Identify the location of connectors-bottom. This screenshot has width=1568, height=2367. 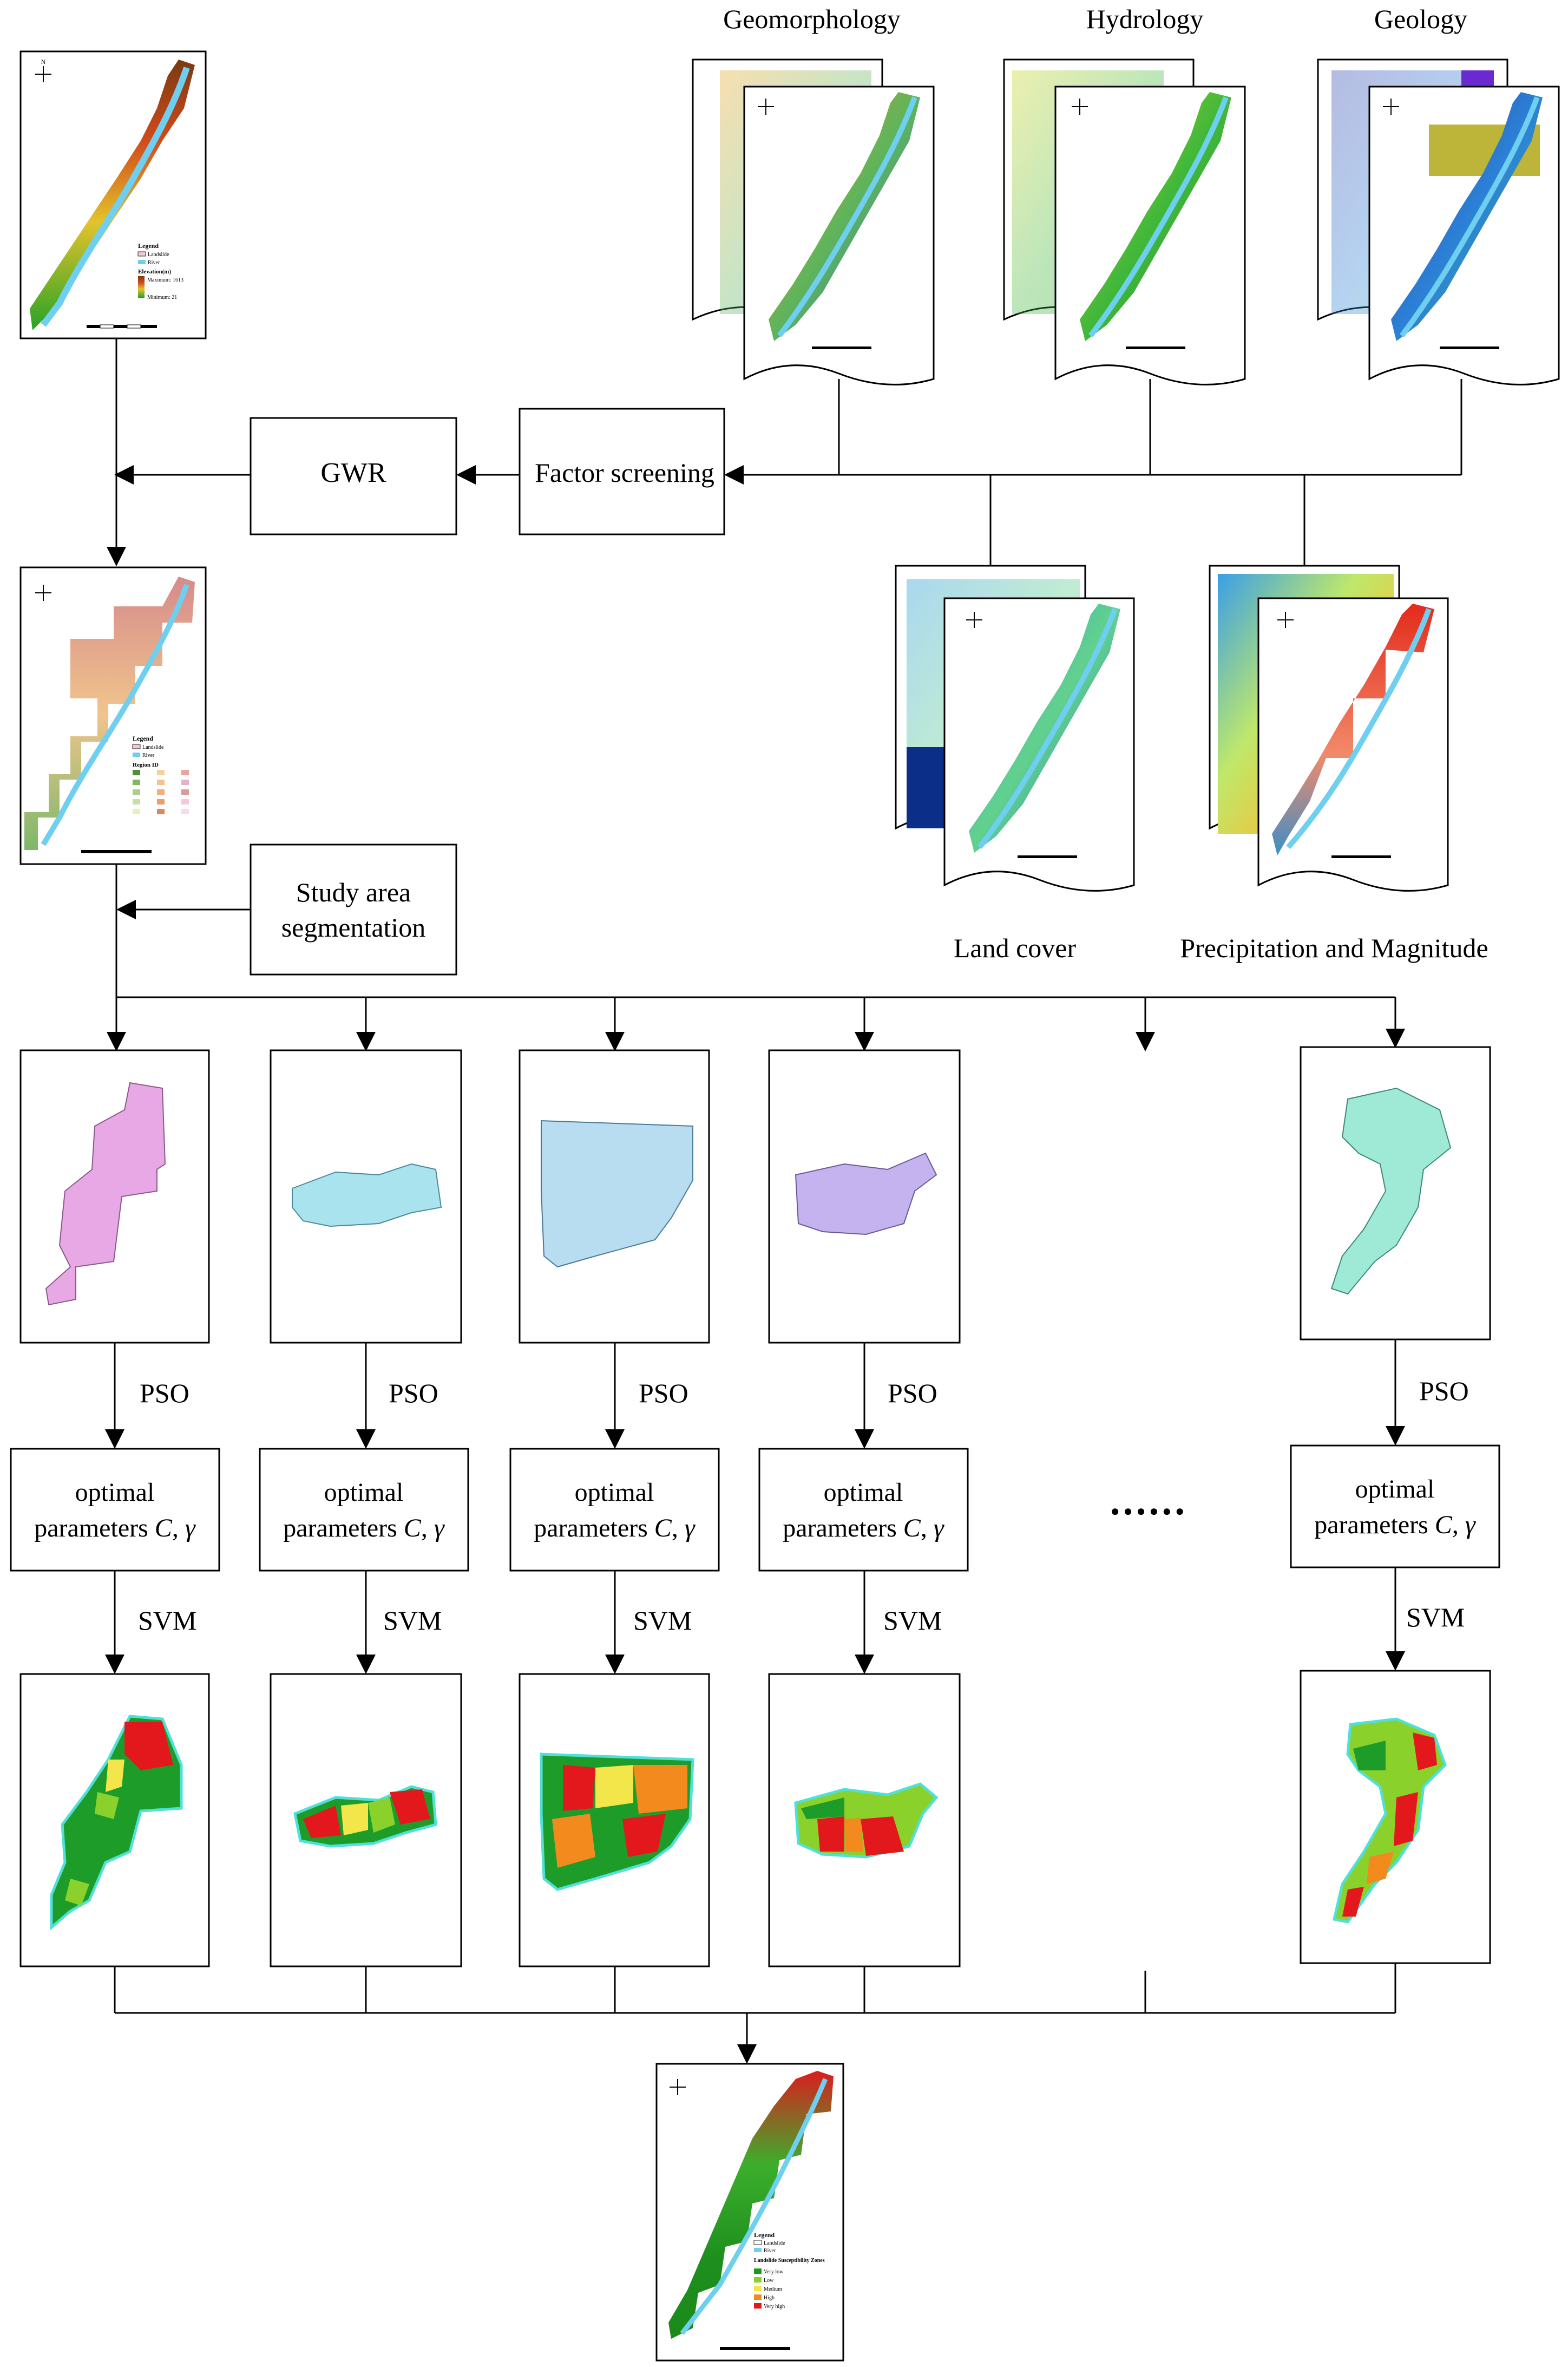
(755, 2013).